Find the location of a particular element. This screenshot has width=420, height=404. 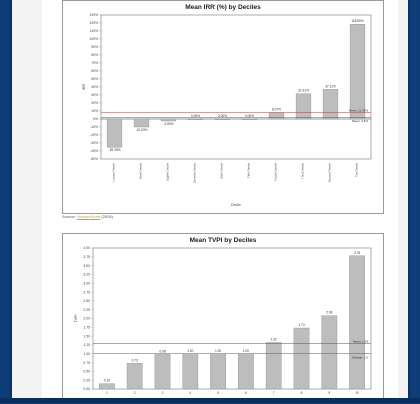

irr-category-label: Lowest Decile is located at coordinates (114, 172).